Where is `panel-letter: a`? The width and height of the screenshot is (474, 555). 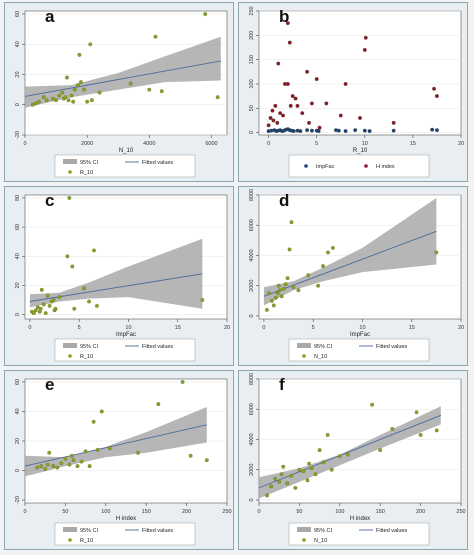 panel-letter: a is located at coordinates (50, 16).